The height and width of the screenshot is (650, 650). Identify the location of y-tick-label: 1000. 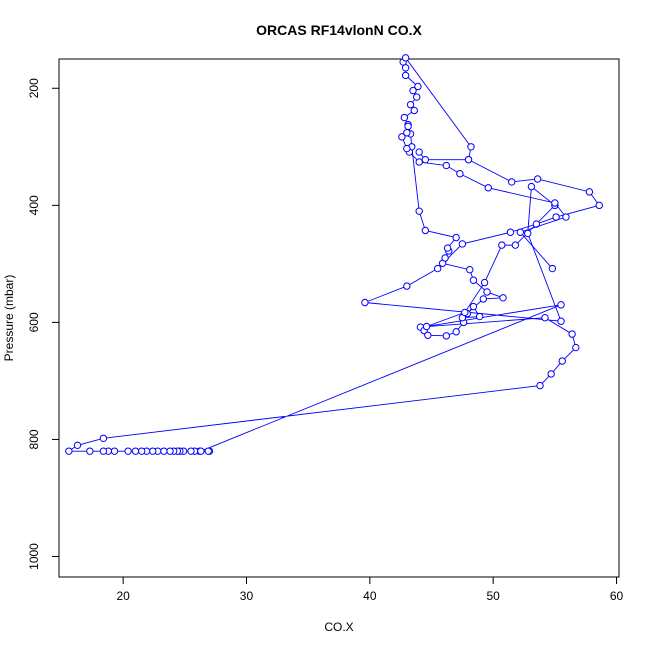
(34, 556).